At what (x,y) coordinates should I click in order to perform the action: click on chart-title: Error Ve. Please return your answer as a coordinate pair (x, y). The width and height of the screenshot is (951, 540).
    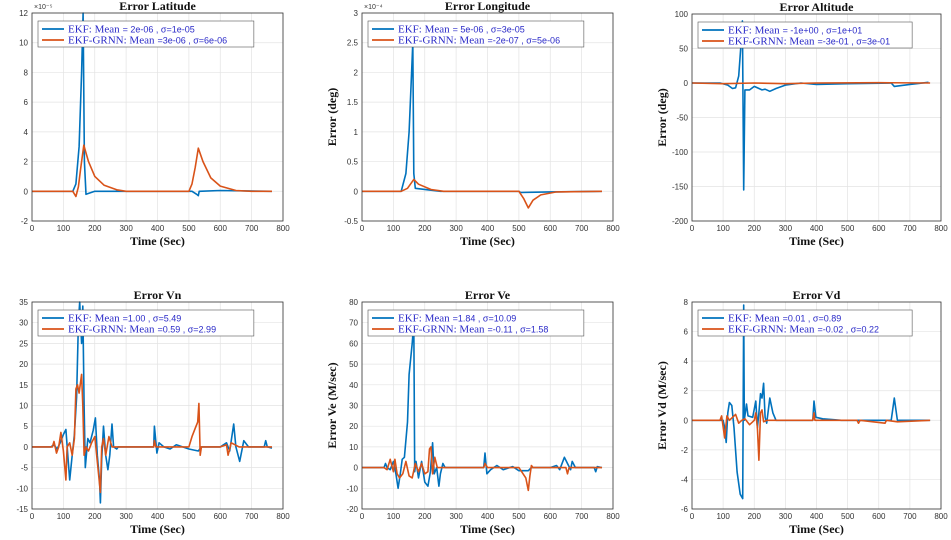
    Looking at the image, I should click on (488, 295).